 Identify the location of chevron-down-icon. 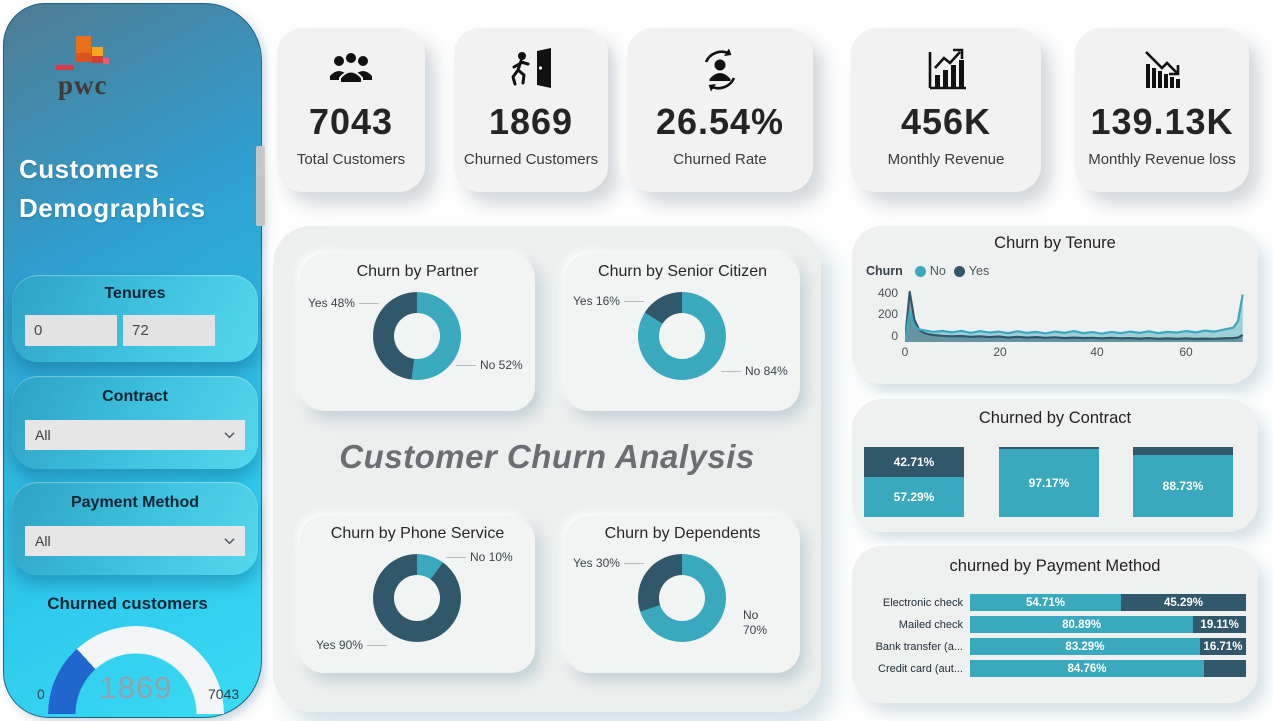
(229, 540).